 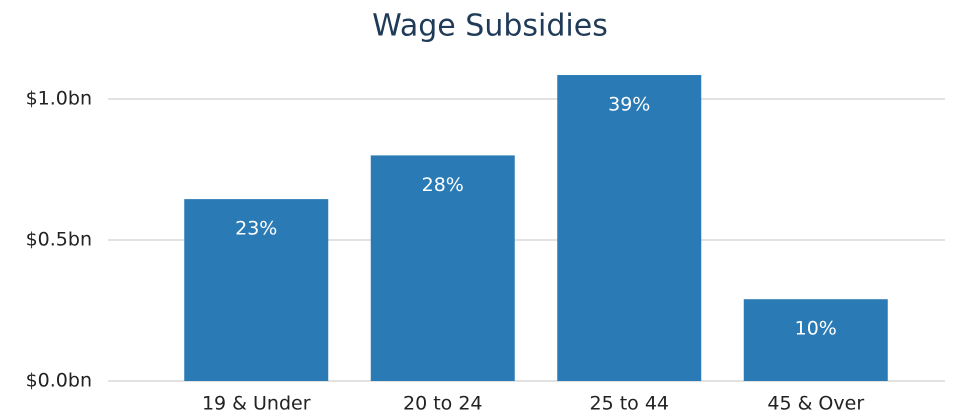 What do you see at coordinates (256, 229) in the screenshot?
I see `data-label: 23%` at bounding box center [256, 229].